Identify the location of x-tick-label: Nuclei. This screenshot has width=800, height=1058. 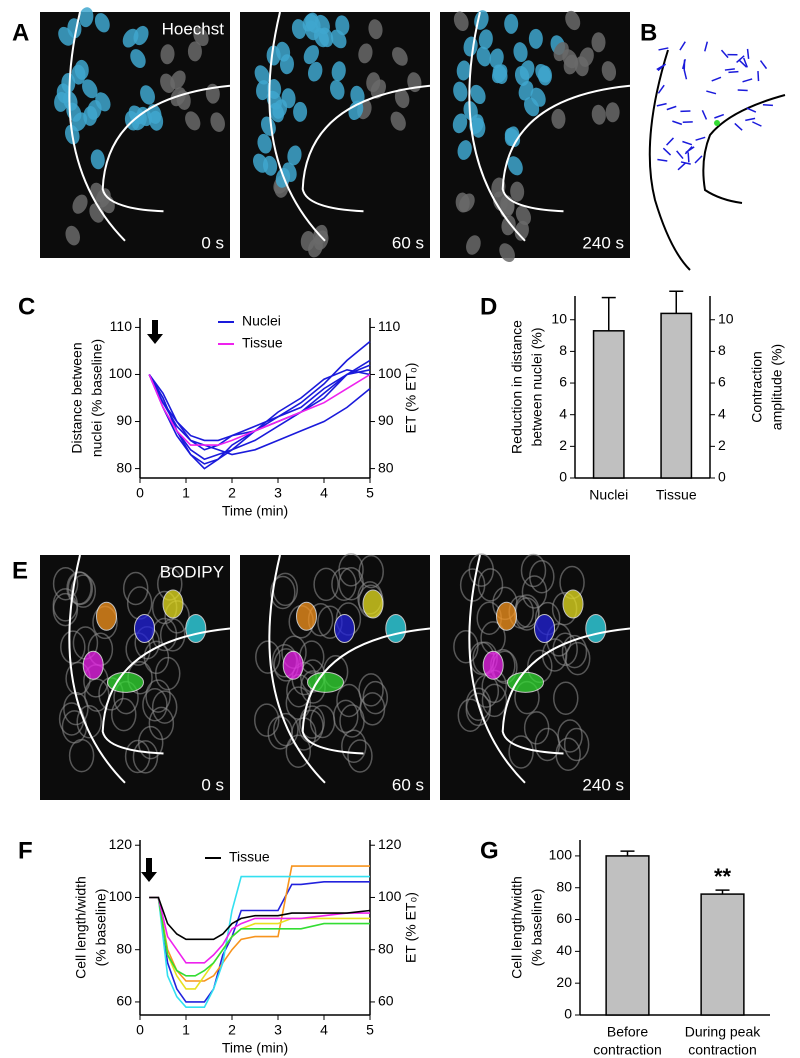
(608, 495).